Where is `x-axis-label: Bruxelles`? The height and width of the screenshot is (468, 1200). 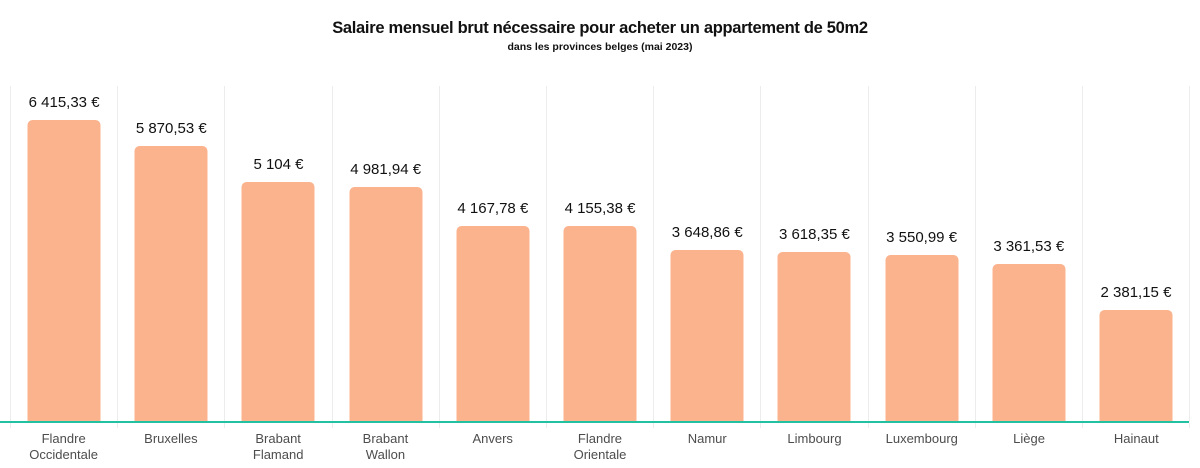 x-axis-label: Bruxelles is located at coordinates (171, 438).